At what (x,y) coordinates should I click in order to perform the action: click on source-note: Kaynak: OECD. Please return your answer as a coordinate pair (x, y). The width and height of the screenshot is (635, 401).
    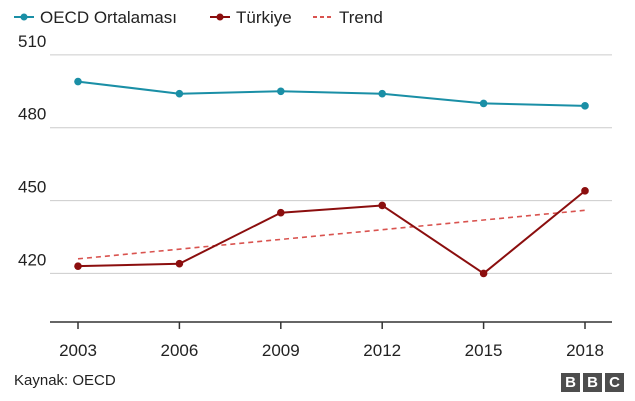
    Looking at the image, I should click on (65, 380).